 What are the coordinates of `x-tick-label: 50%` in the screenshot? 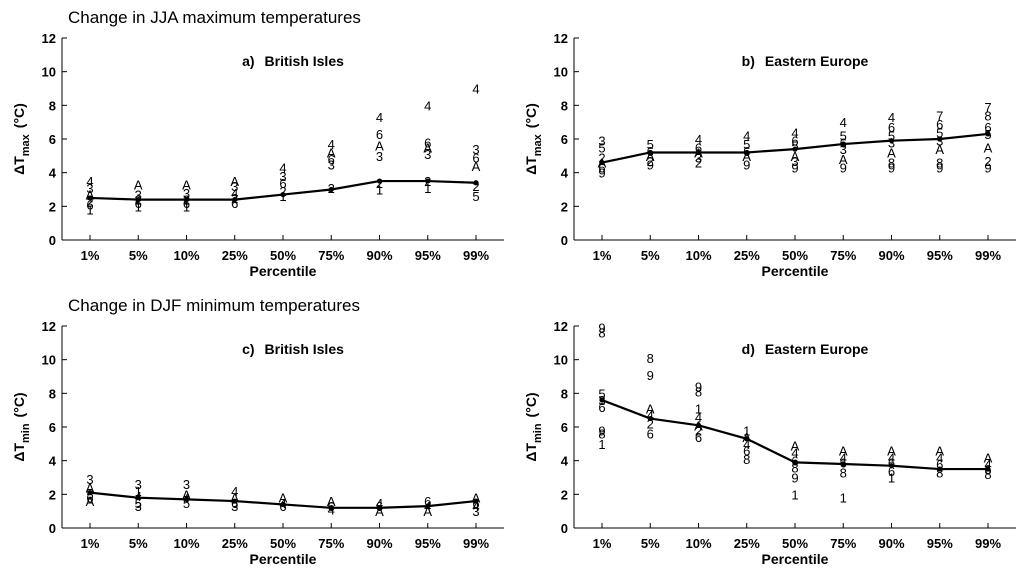 It's located at (795, 543).